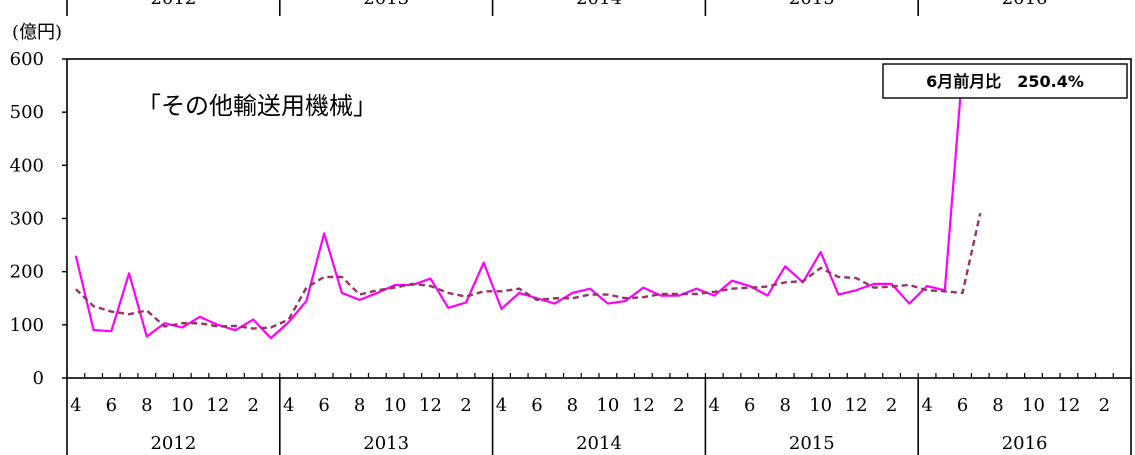 This screenshot has width=1135, height=455. I want to click on y-axis-unit-label: (億円), so click(37, 32).